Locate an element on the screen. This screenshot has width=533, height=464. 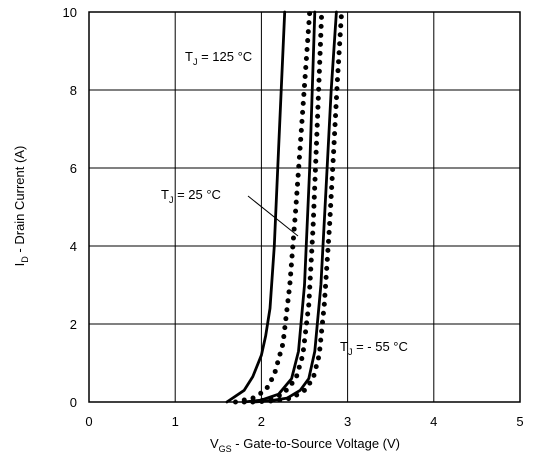
y-tick-label: 8 is located at coordinates (73, 90).